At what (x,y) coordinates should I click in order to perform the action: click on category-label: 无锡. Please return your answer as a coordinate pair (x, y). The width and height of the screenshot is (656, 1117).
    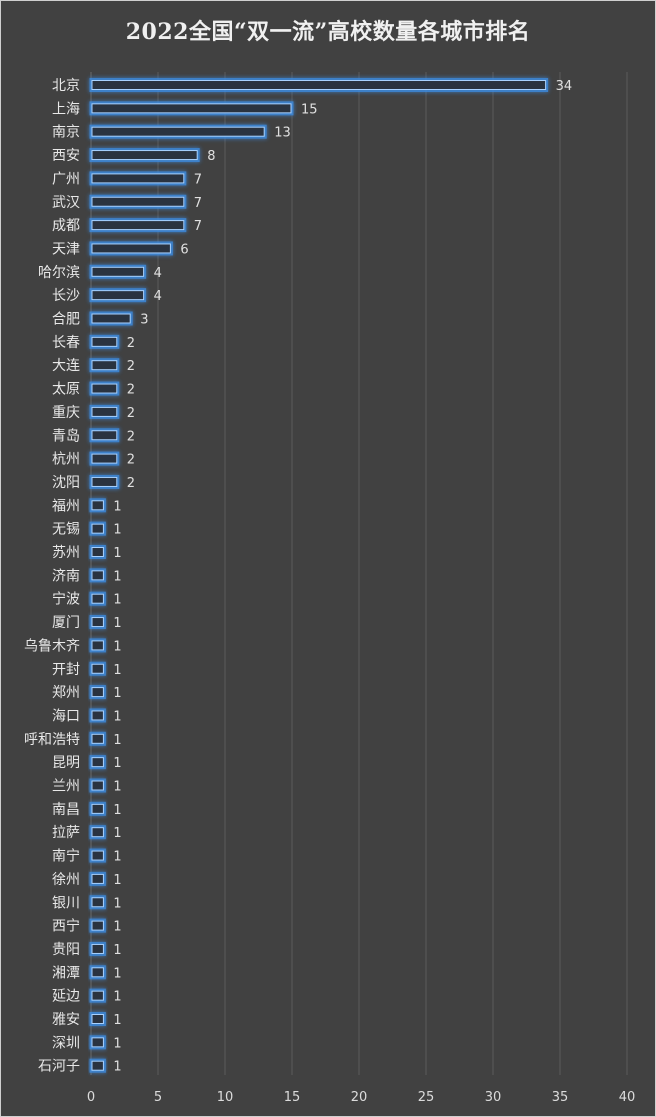
    Looking at the image, I should click on (66, 530).